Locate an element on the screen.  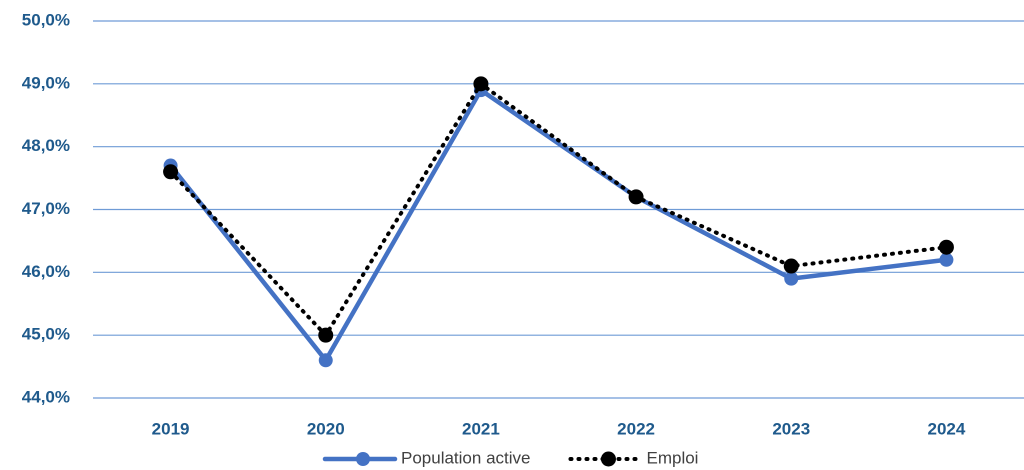
x-tick-label: 2021 is located at coordinates (481, 428).